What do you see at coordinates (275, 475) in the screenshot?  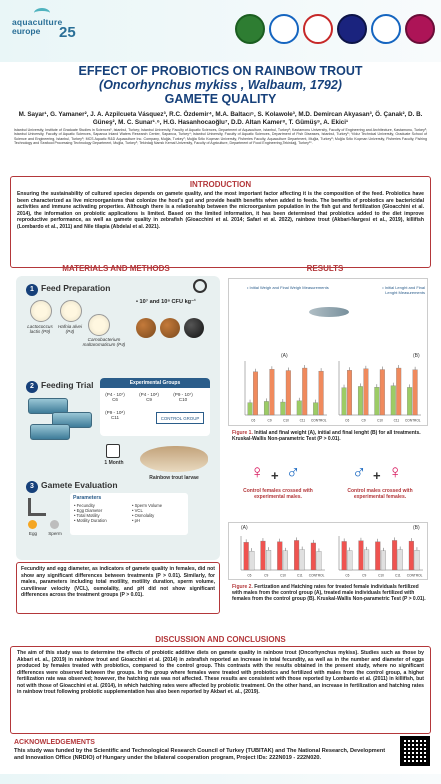 I see `plus-icon: +` at bounding box center [275, 475].